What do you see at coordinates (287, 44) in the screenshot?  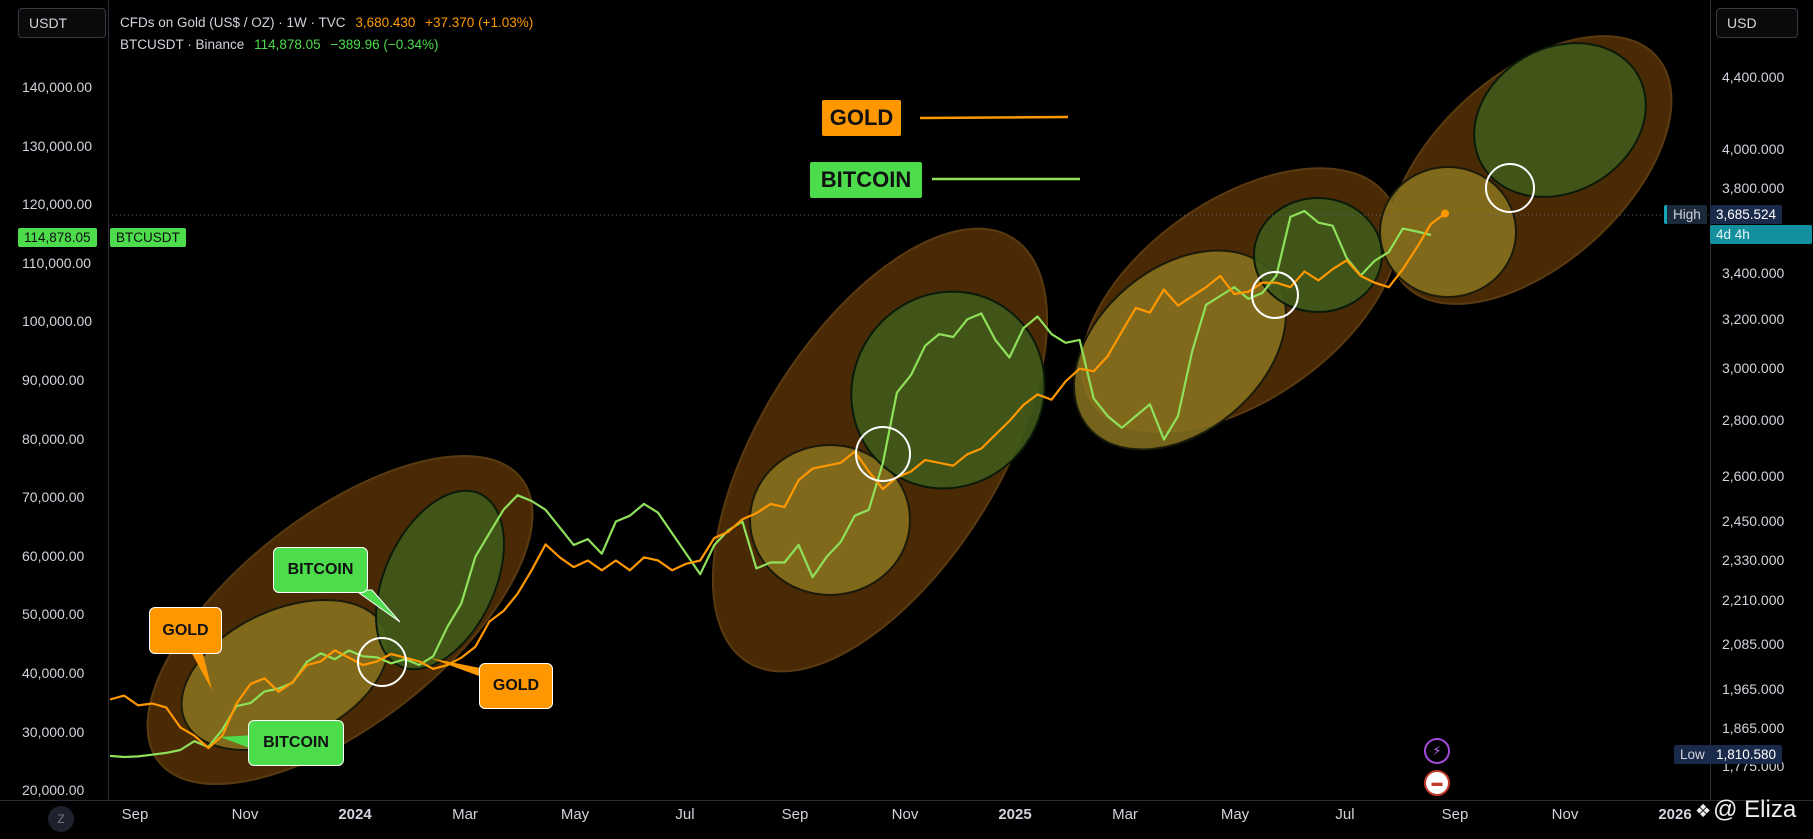 I see `btc-legend-price: 114,878.05` at bounding box center [287, 44].